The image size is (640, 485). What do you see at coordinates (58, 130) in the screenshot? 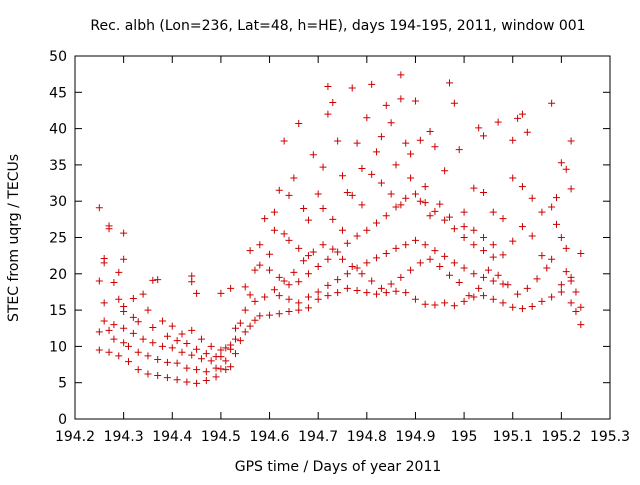
I see `y-tick-label: 40` at bounding box center [58, 130].